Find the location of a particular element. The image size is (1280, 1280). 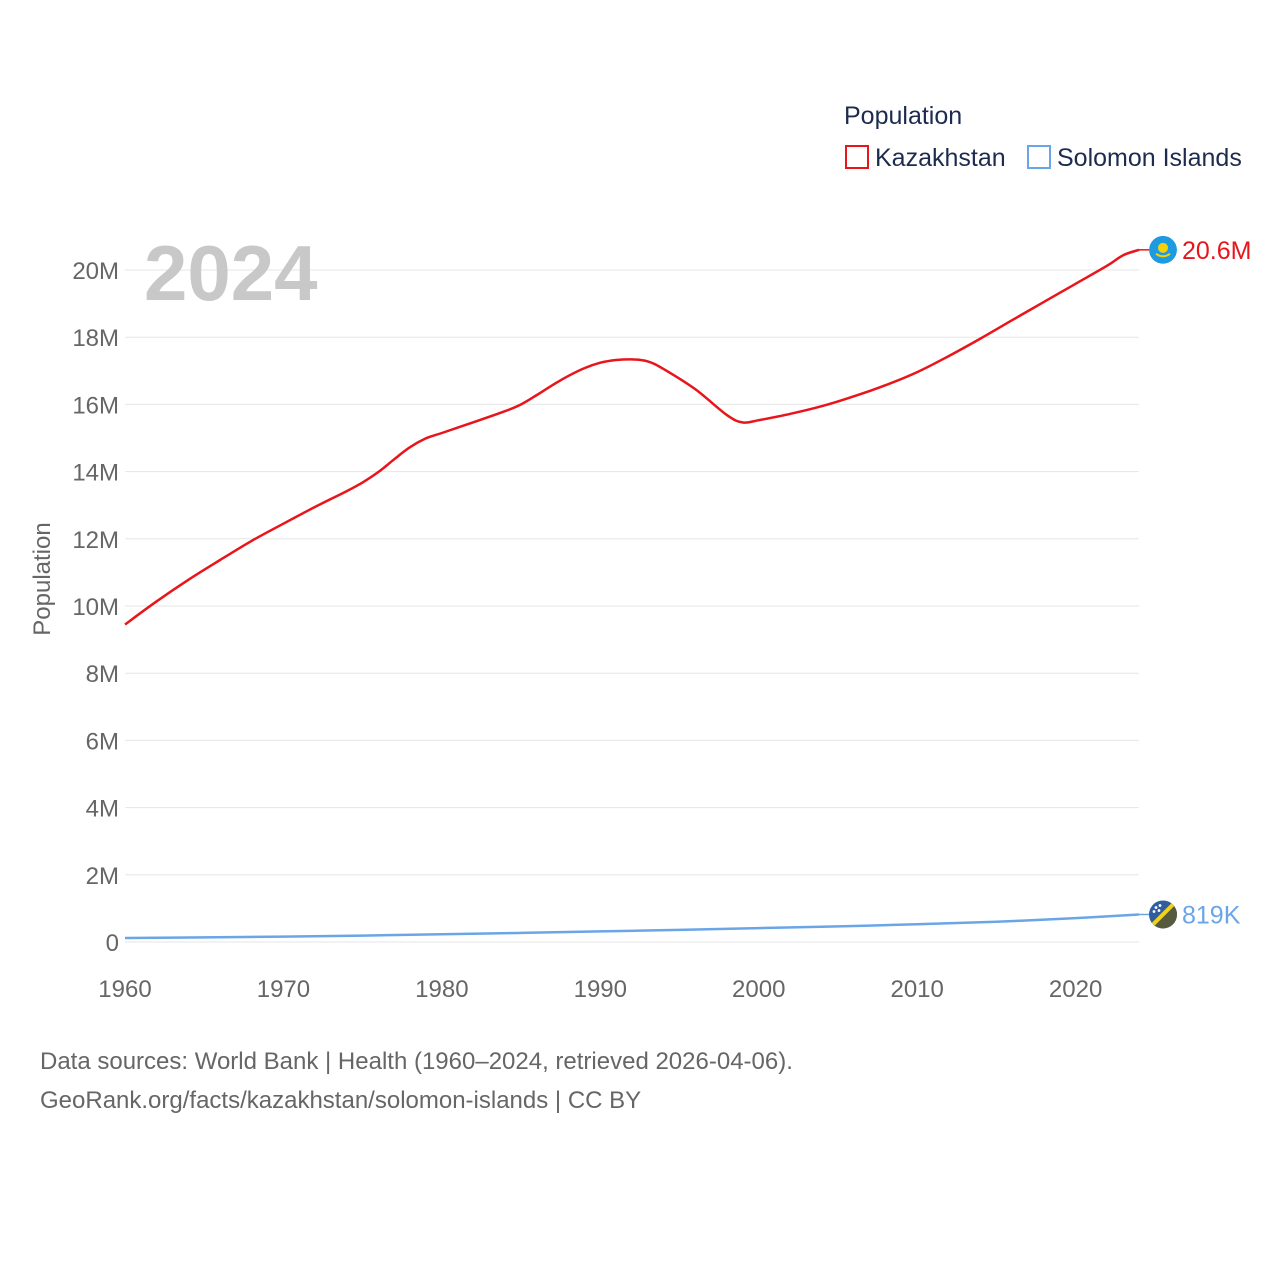

x-tick-label: 2020 is located at coordinates (1075, 989).